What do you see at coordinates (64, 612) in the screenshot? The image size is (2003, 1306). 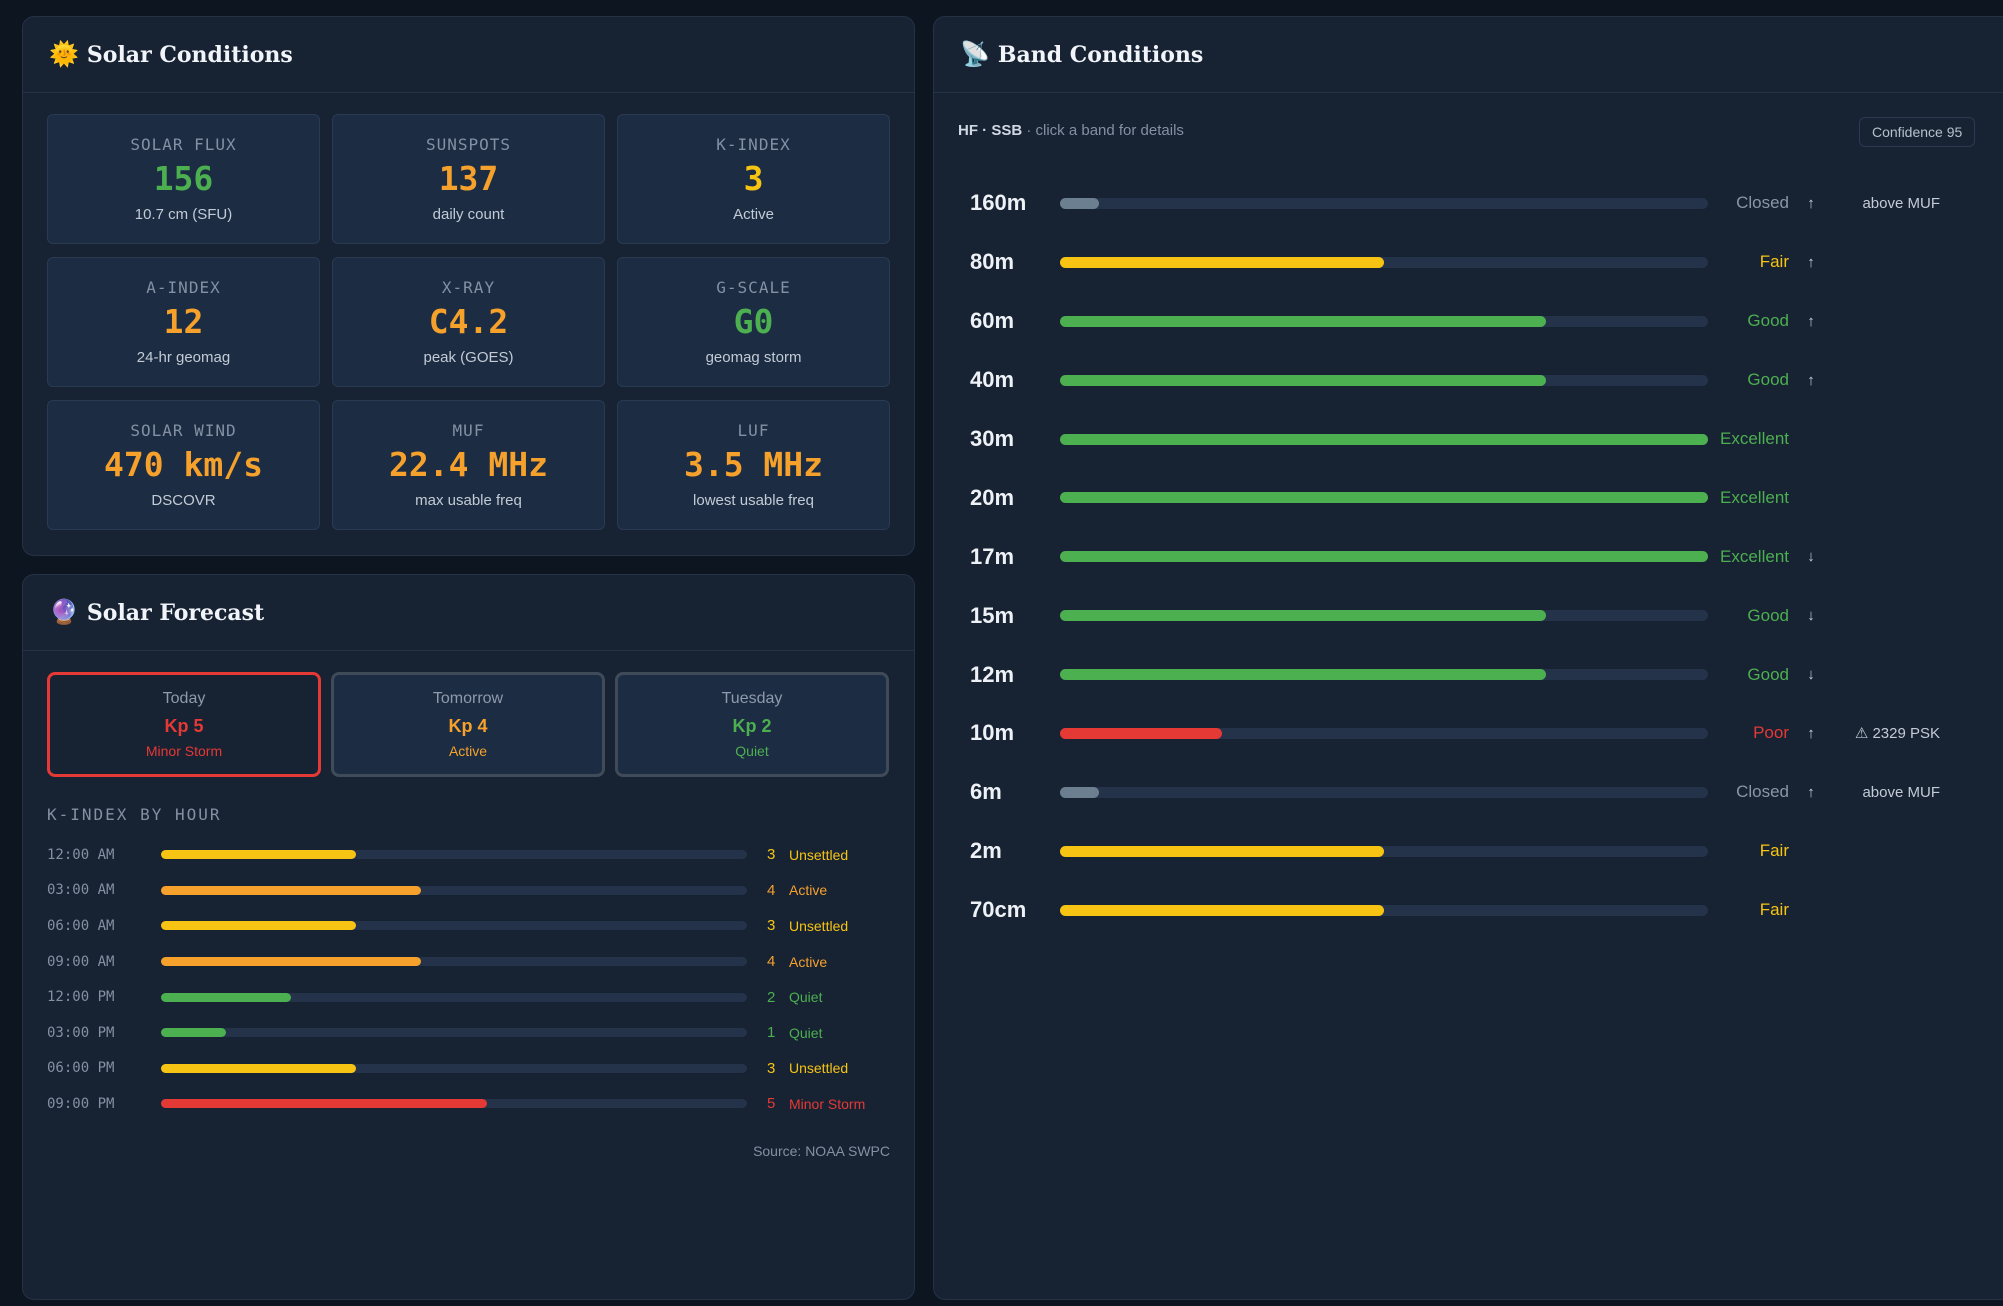 I see `crystal-ball-icon: 🔮` at bounding box center [64, 612].